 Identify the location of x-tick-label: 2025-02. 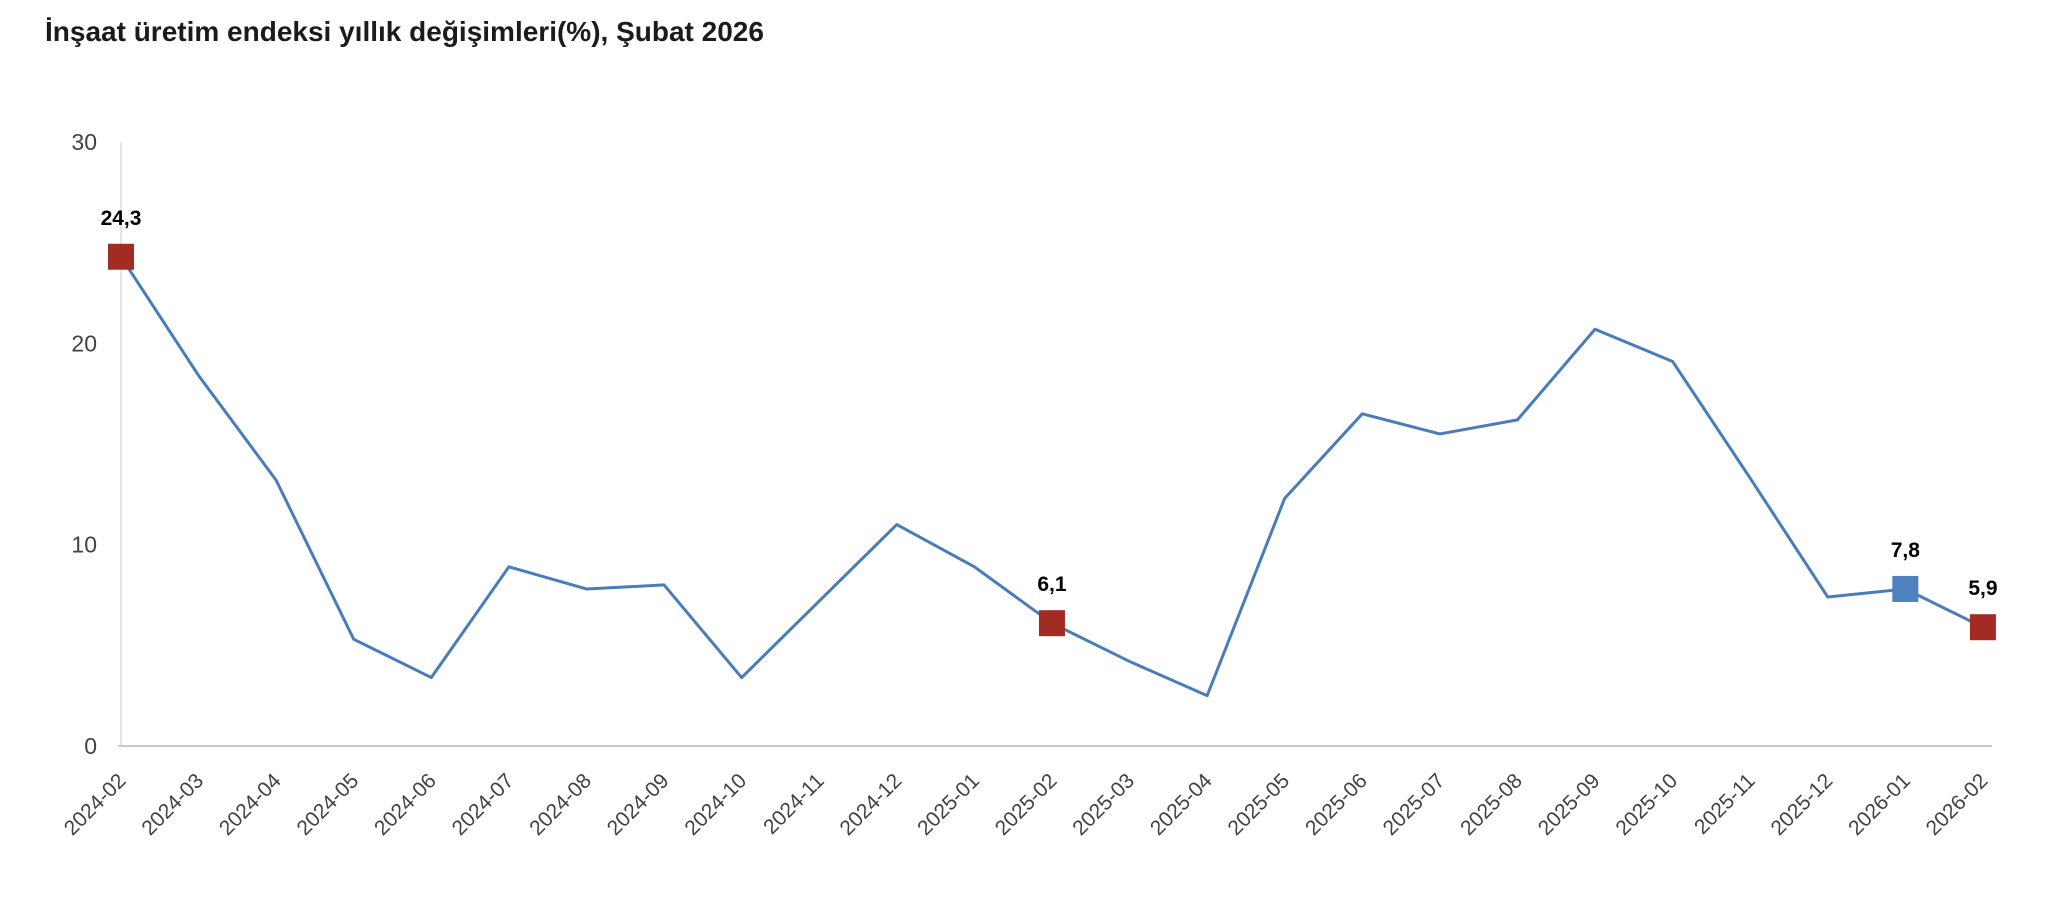
(1026, 804).